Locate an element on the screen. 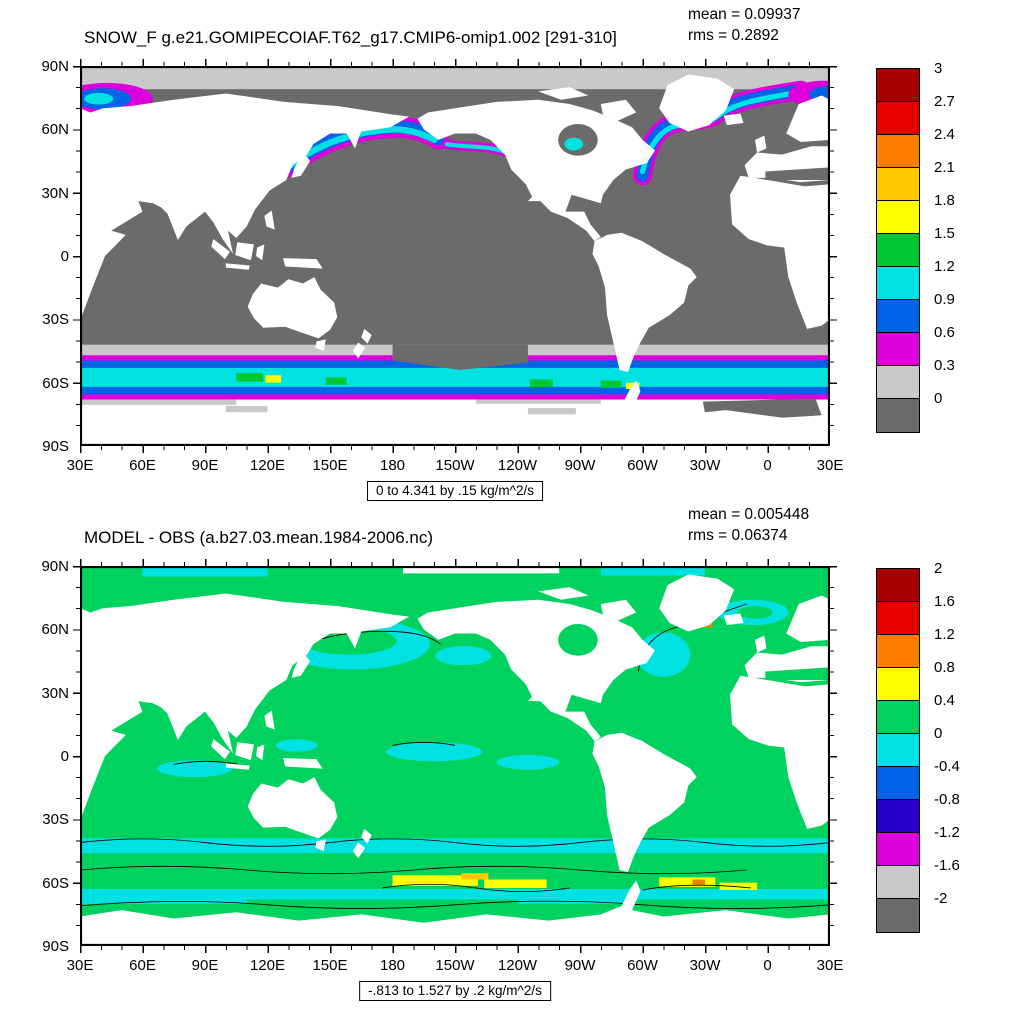 Image resolution: width=1024 pixels, height=1024 pixels. panel-stats: mean = 0.09937 rms = 0.2892 is located at coordinates (744, 25).